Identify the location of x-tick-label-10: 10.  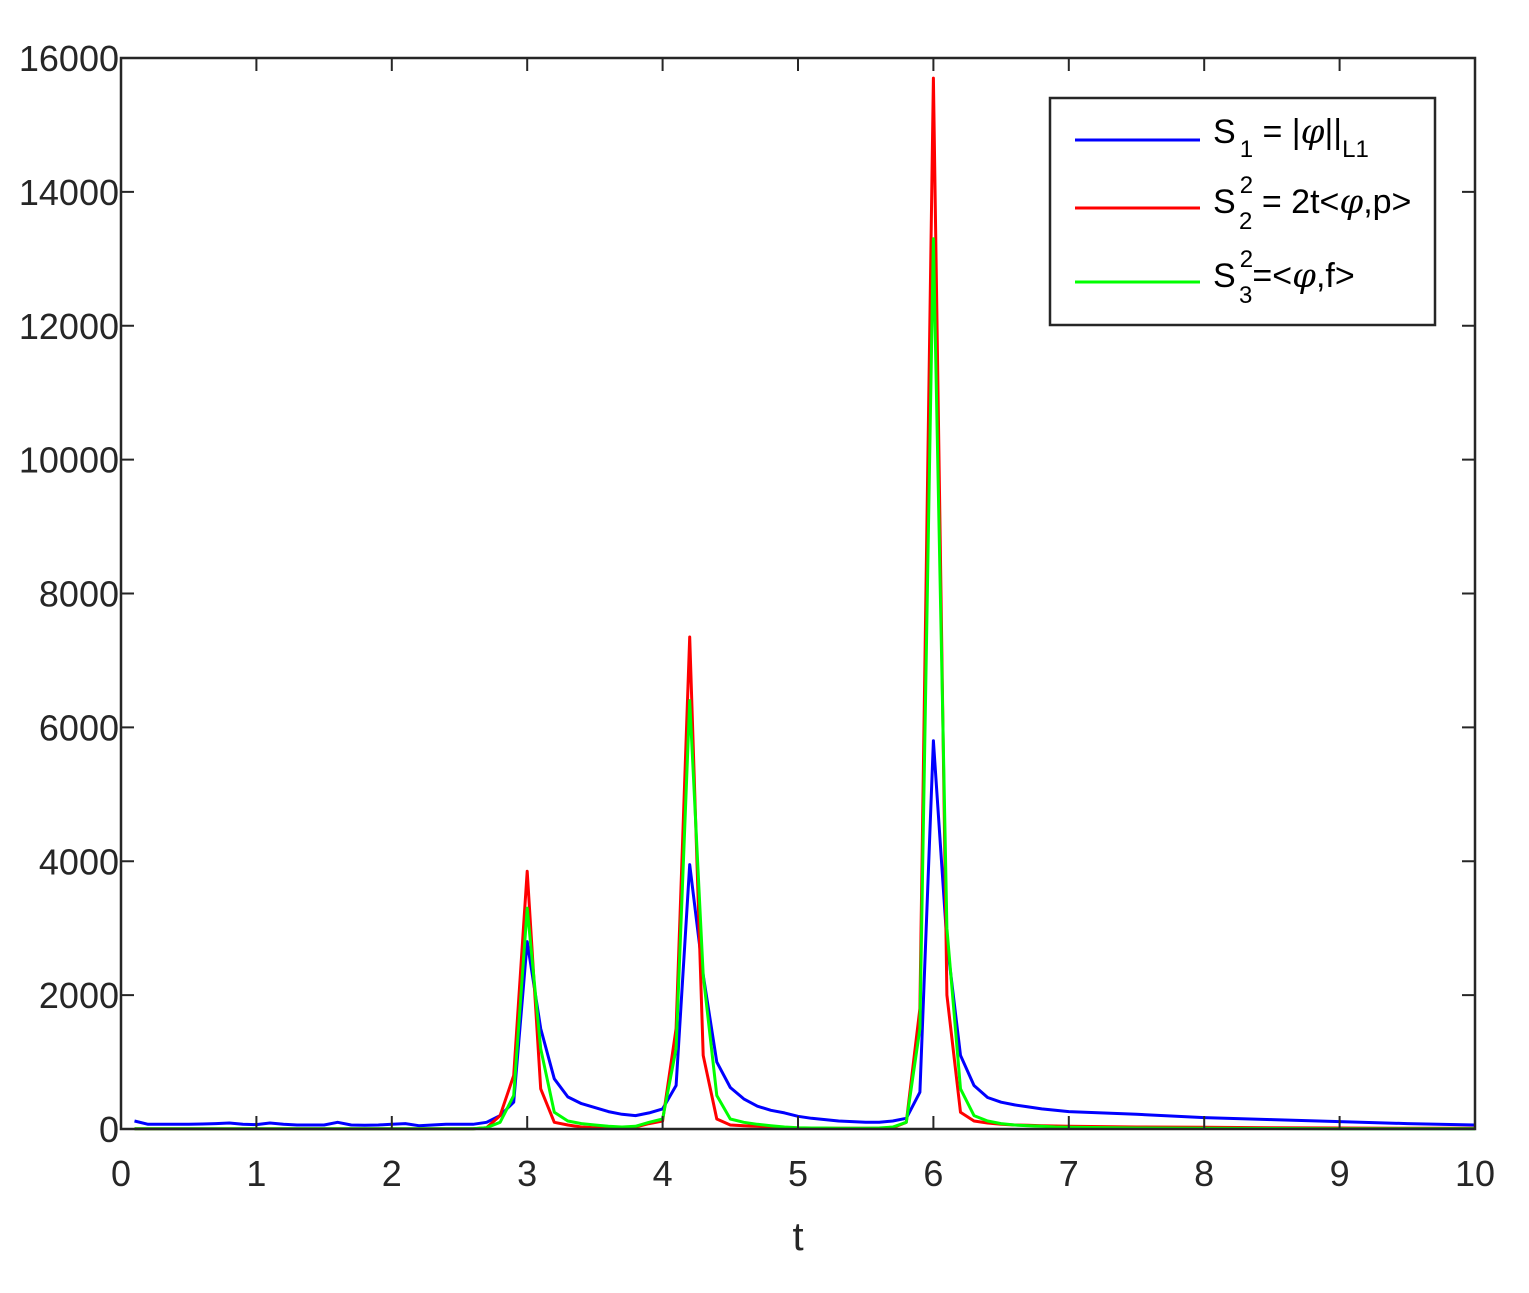
(1475, 1173).